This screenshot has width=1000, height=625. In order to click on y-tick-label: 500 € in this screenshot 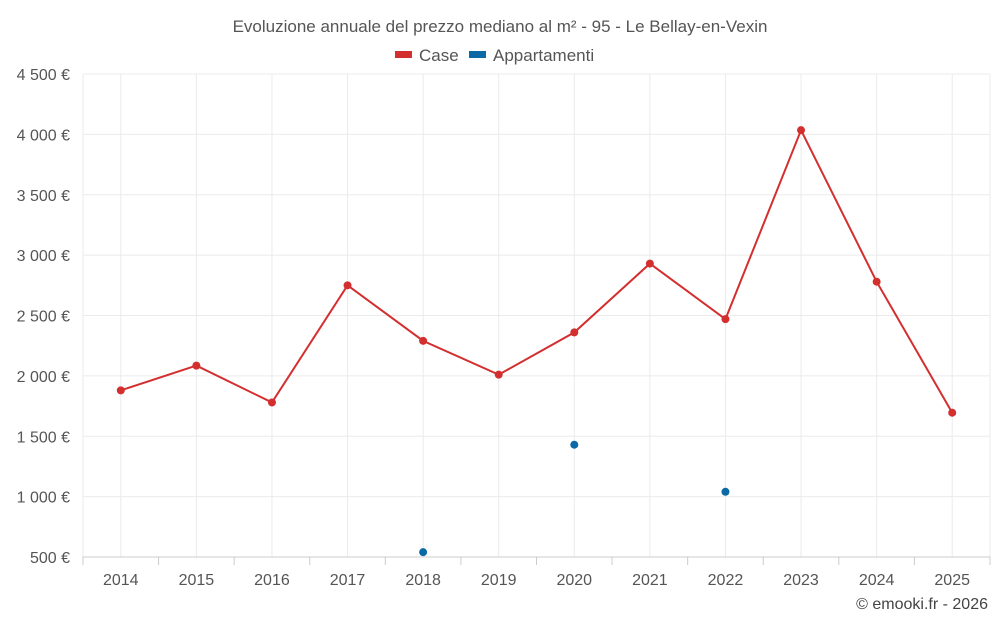, I will do `click(50, 558)`.